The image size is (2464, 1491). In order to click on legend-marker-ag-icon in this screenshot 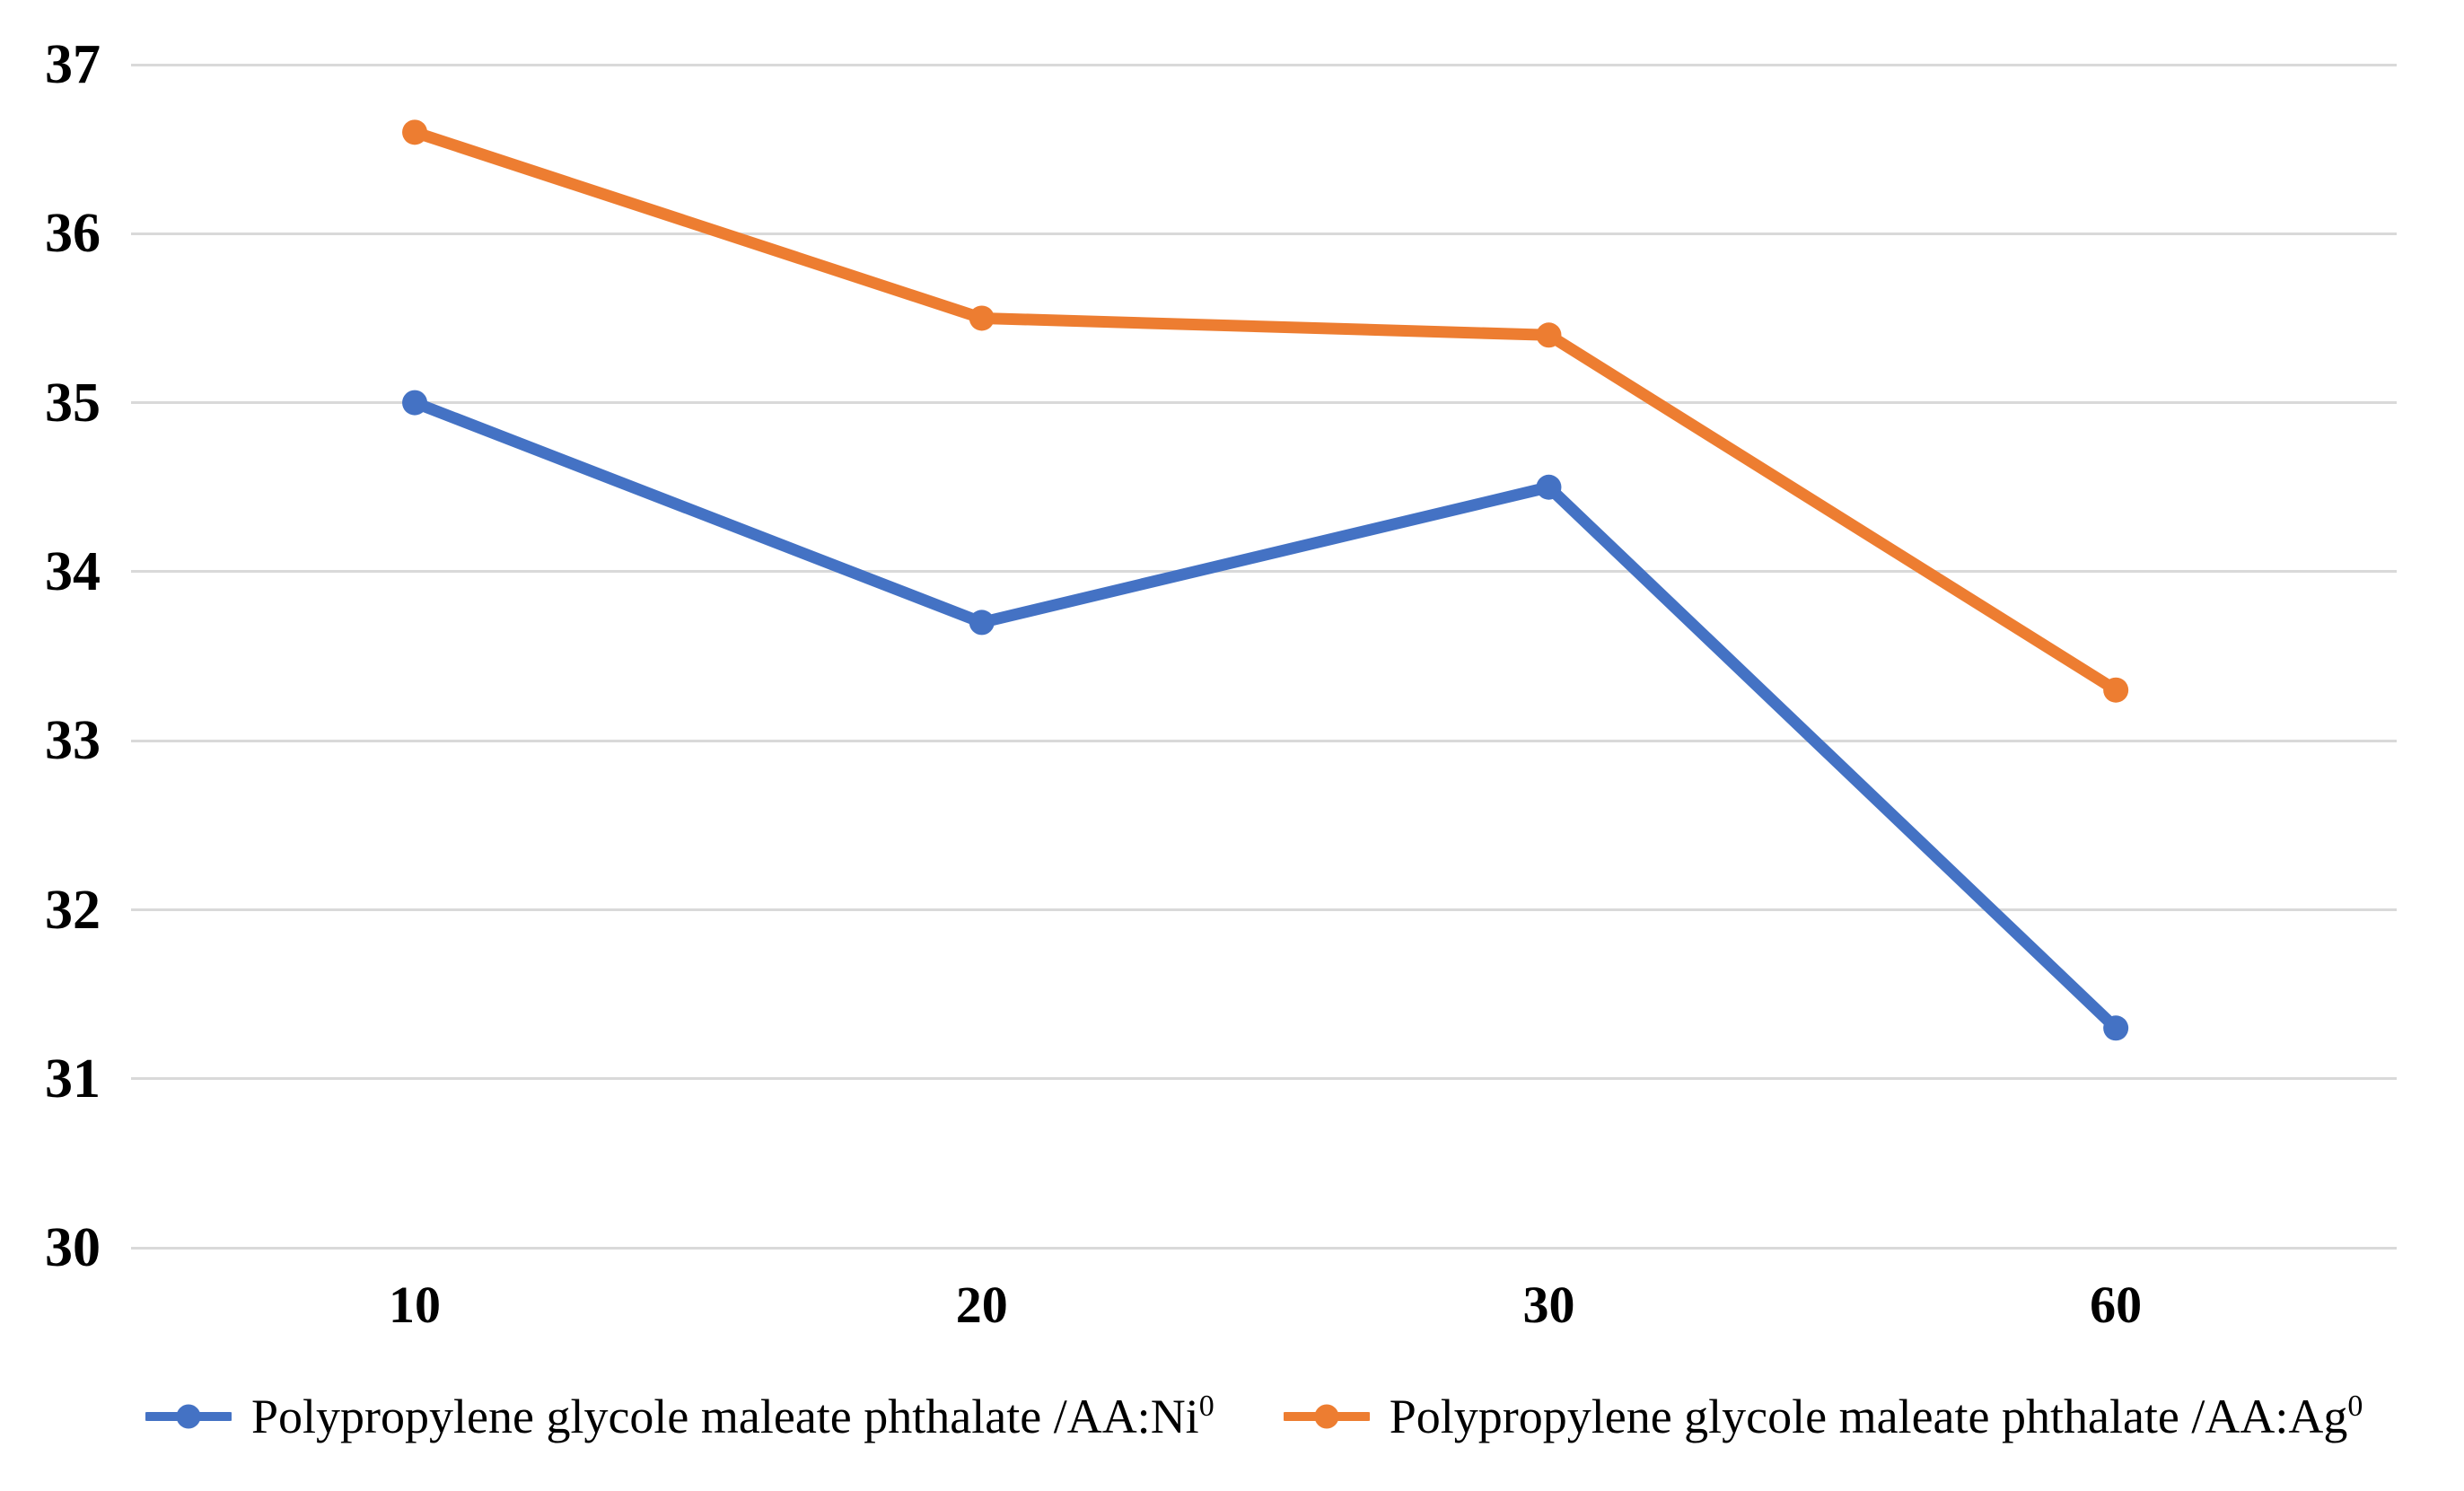, I will do `click(1327, 1416)`.